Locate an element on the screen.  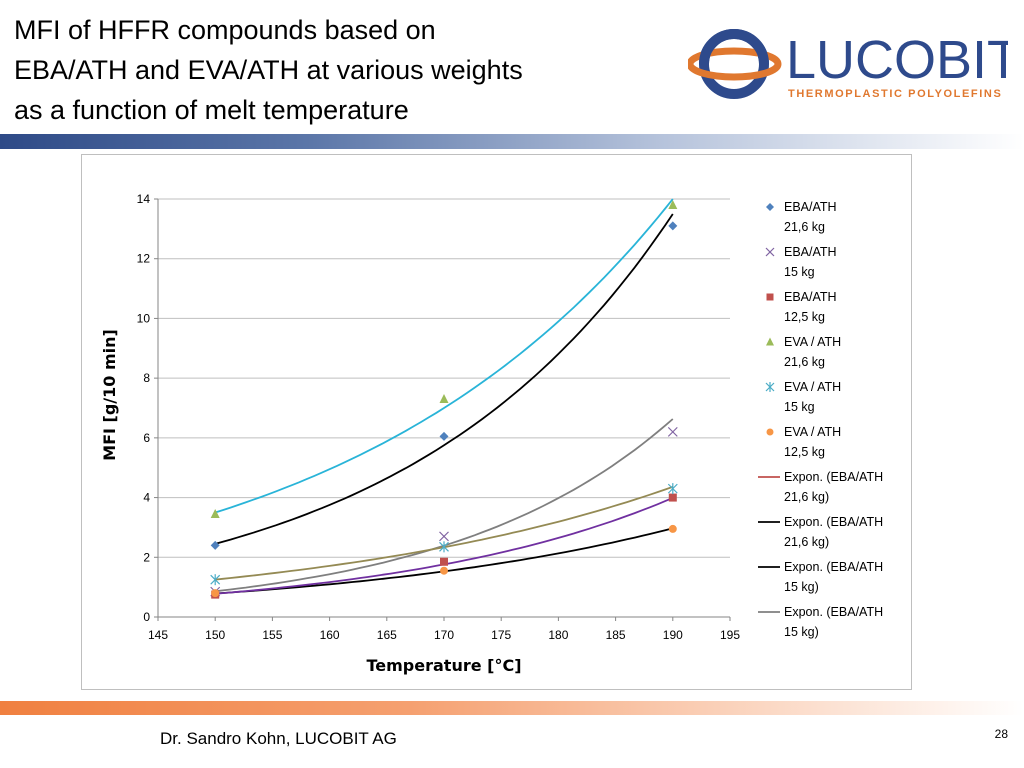
legend-label-s3-0: EVA / ATH is located at coordinates (812, 342).